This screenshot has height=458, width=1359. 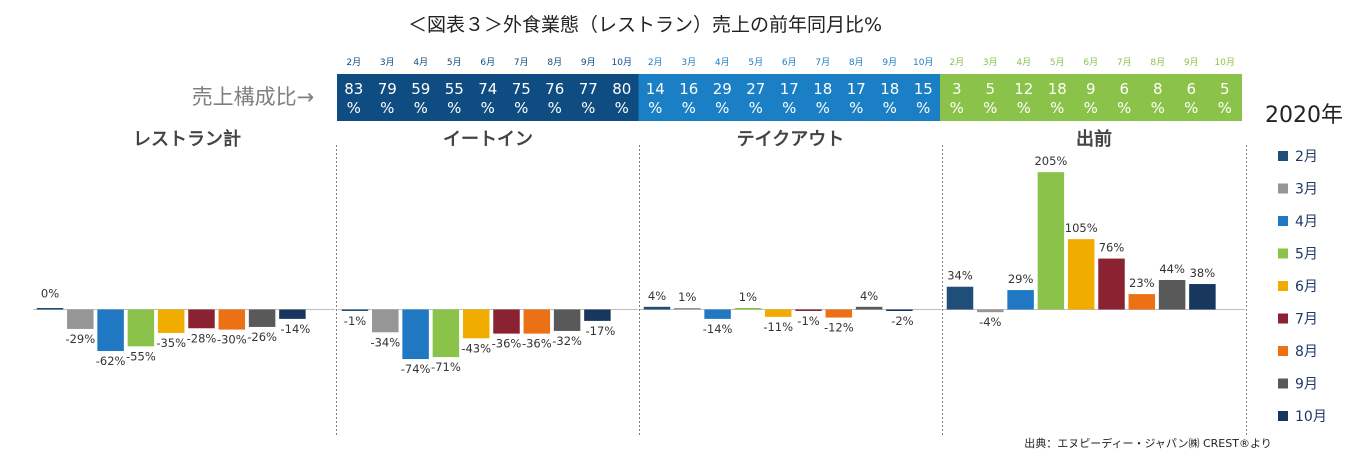 What do you see at coordinates (869, 296) in the screenshot?
I see `data-label: 4%` at bounding box center [869, 296].